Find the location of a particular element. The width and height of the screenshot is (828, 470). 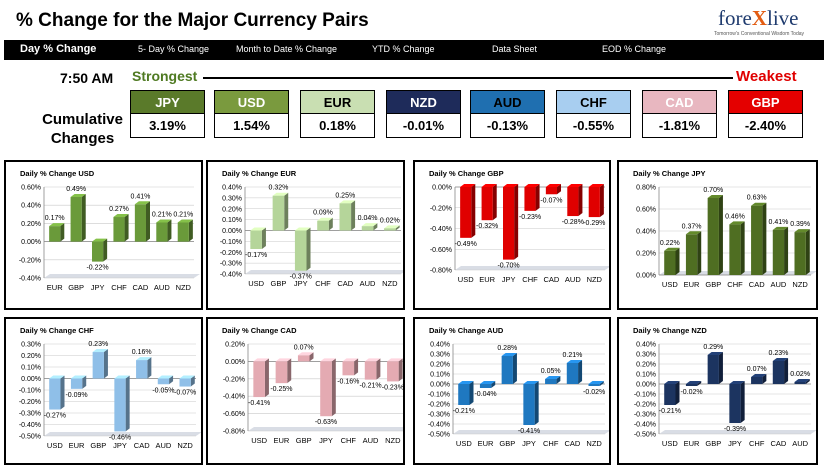

currency-cumulative-value: -0.01% is located at coordinates (423, 126).